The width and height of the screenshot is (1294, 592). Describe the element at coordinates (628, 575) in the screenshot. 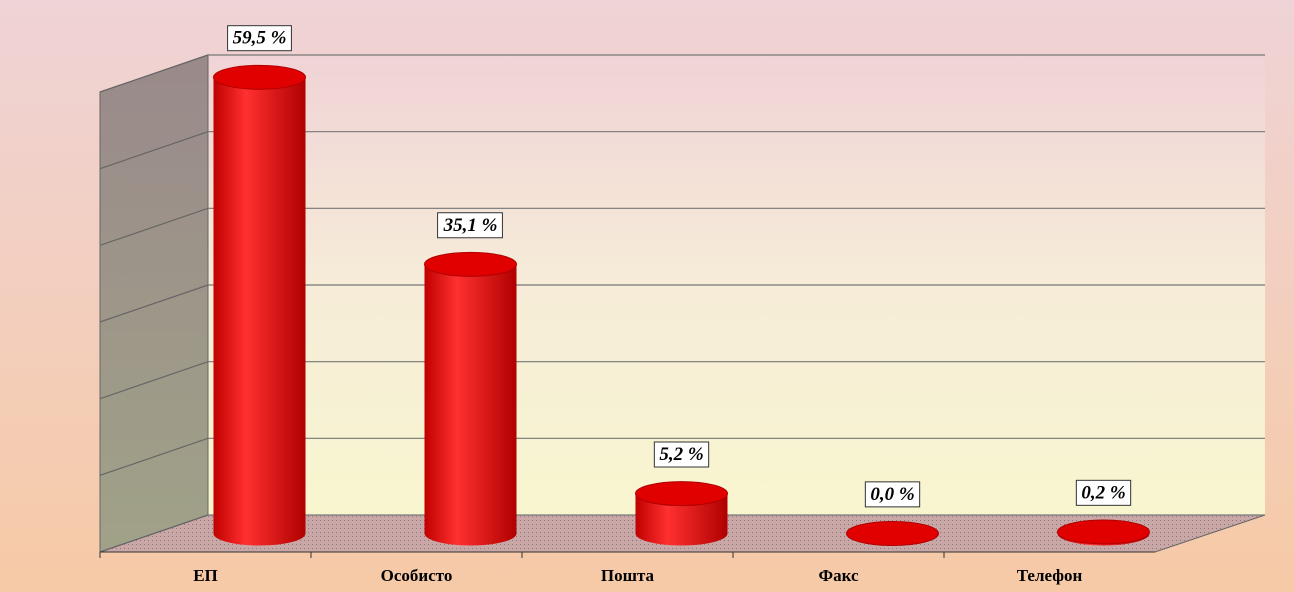

I see `x-tick-label: Пошта` at that location.